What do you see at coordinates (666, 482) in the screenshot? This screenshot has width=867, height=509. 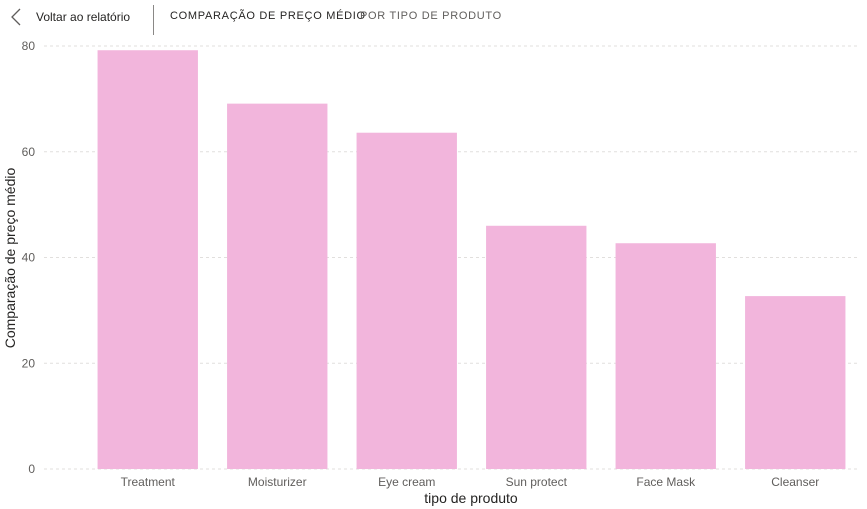 I see `x-tick-label: Face Mask` at bounding box center [666, 482].